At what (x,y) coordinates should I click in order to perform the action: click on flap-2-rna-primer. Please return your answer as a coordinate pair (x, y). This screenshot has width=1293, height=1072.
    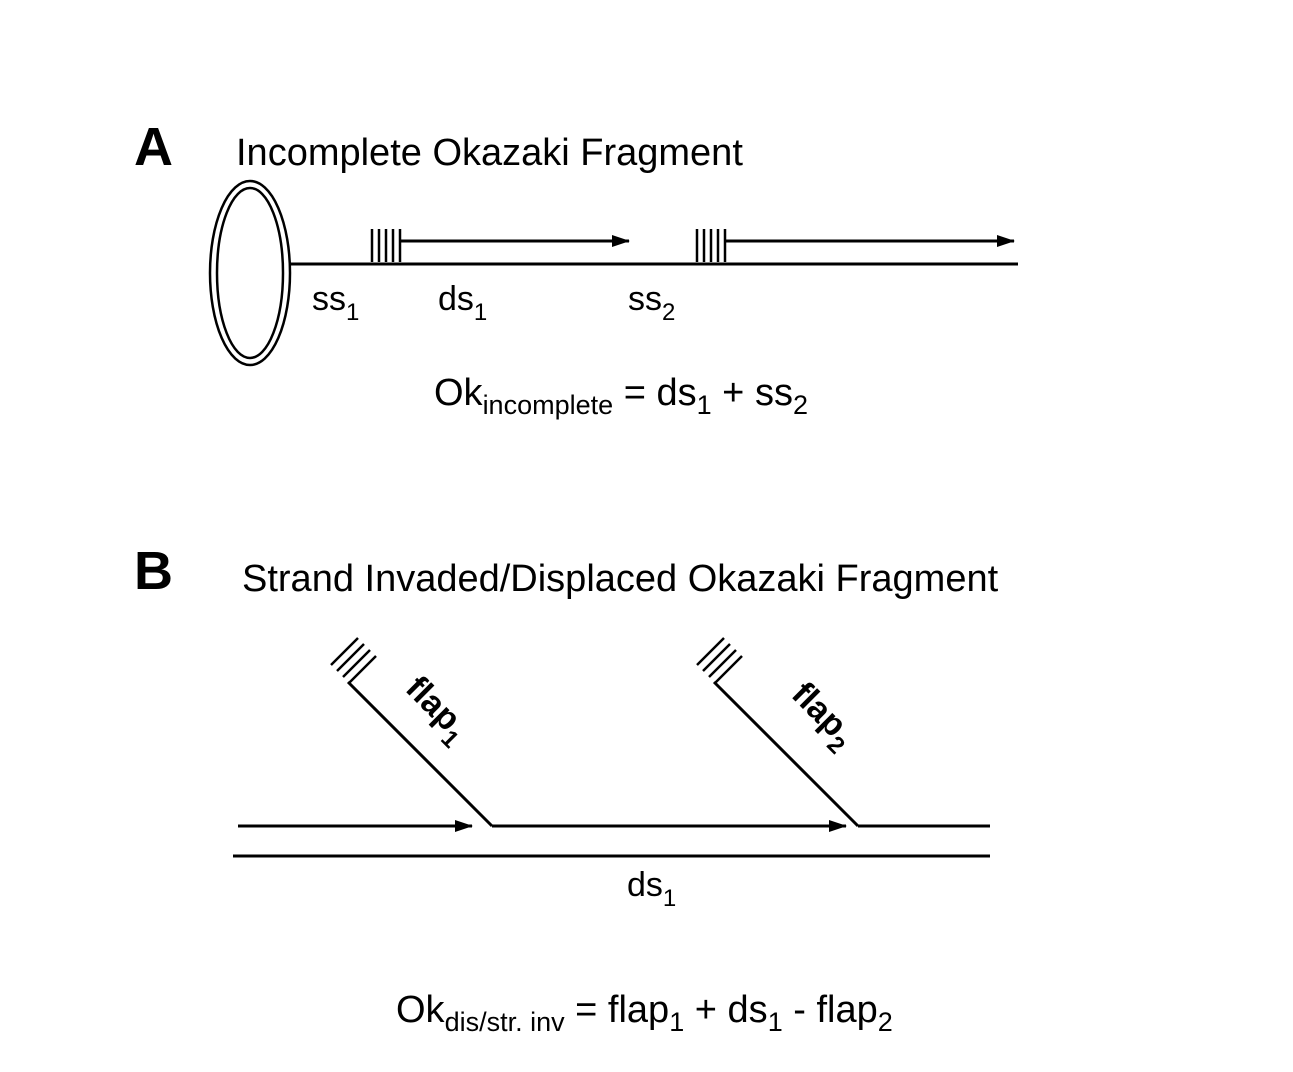
    Looking at the image, I should click on (719, 660).